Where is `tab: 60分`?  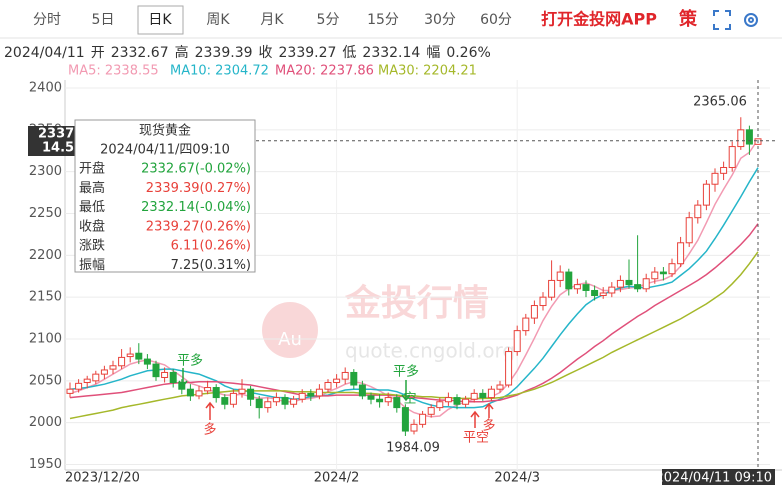
tab: 60分 is located at coordinates (496, 20).